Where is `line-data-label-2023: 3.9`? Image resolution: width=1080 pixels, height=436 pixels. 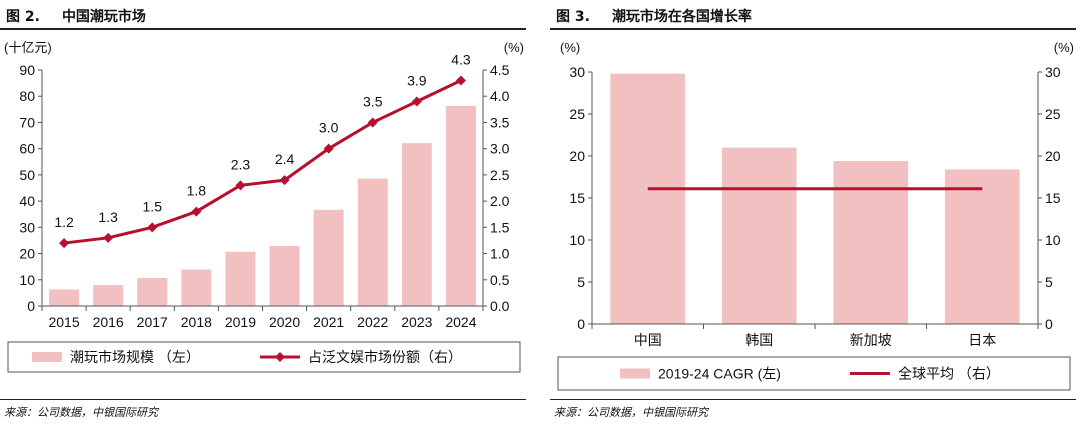
line-data-label-2023: 3.9 is located at coordinates (417, 80).